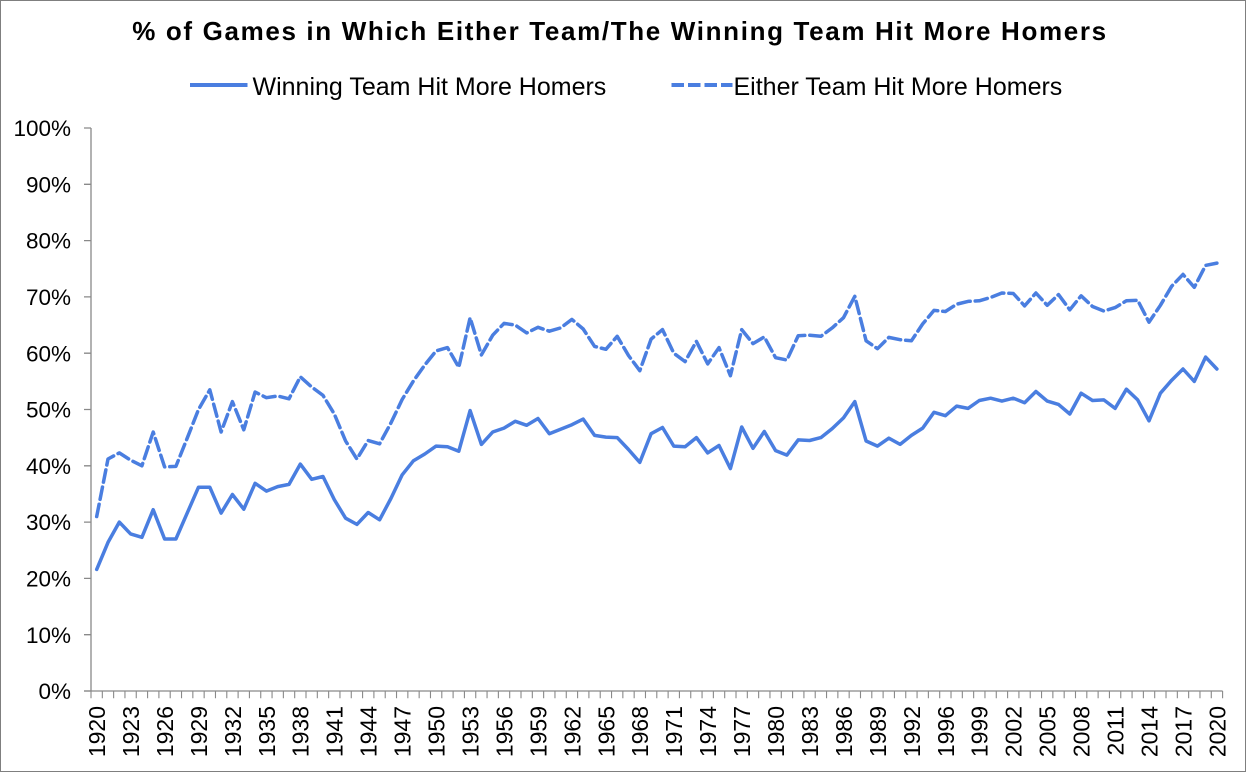 This screenshot has height=777, width=1246. I want to click on svg-text: 1992, so click(912, 731).